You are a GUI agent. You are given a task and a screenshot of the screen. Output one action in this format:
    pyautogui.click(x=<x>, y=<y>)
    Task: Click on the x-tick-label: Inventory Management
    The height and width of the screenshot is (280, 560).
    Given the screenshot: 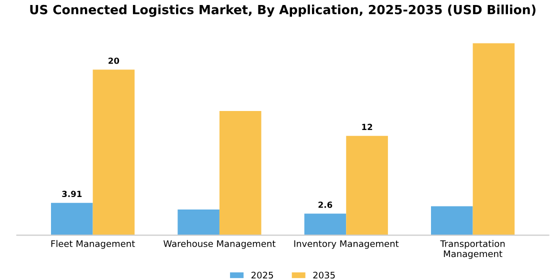 What is the action you would take?
    pyautogui.click(x=346, y=244)
    